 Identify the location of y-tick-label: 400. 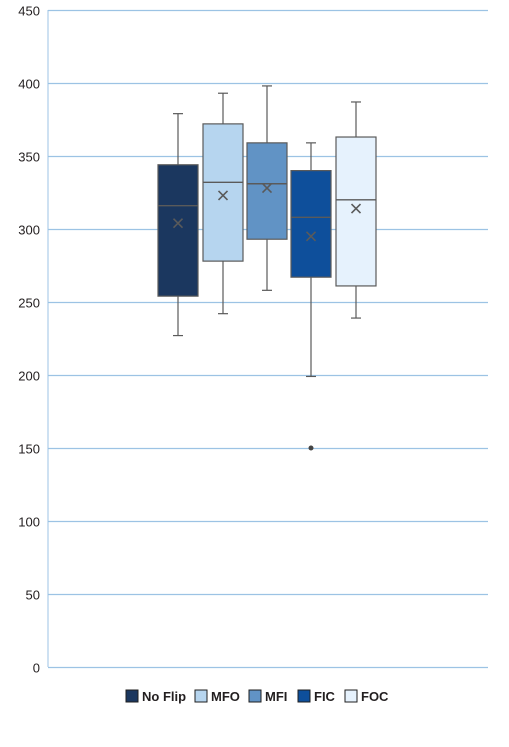
(29, 84).